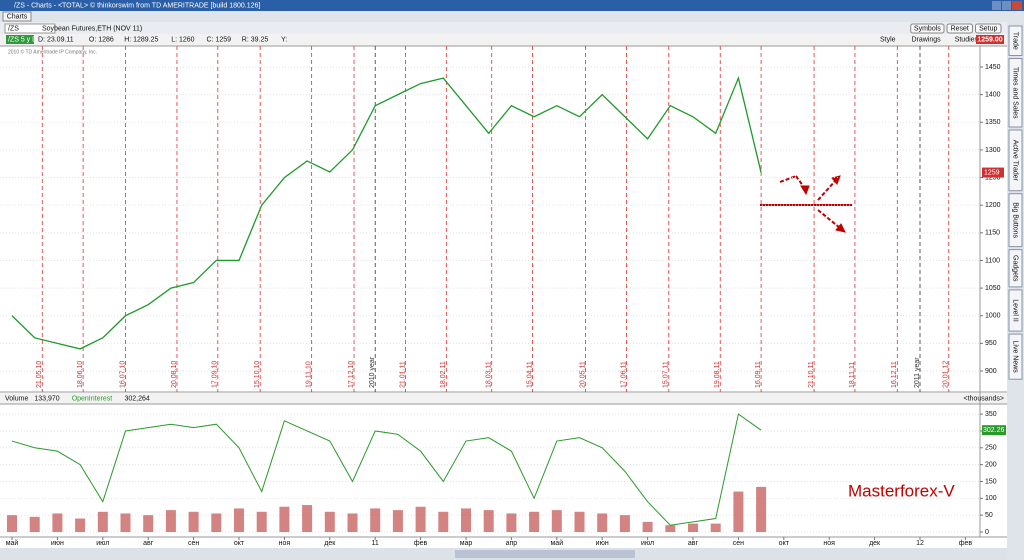 This screenshot has width=1024, height=560. I want to click on side-tab-label: Active Trader, so click(1015, 161).